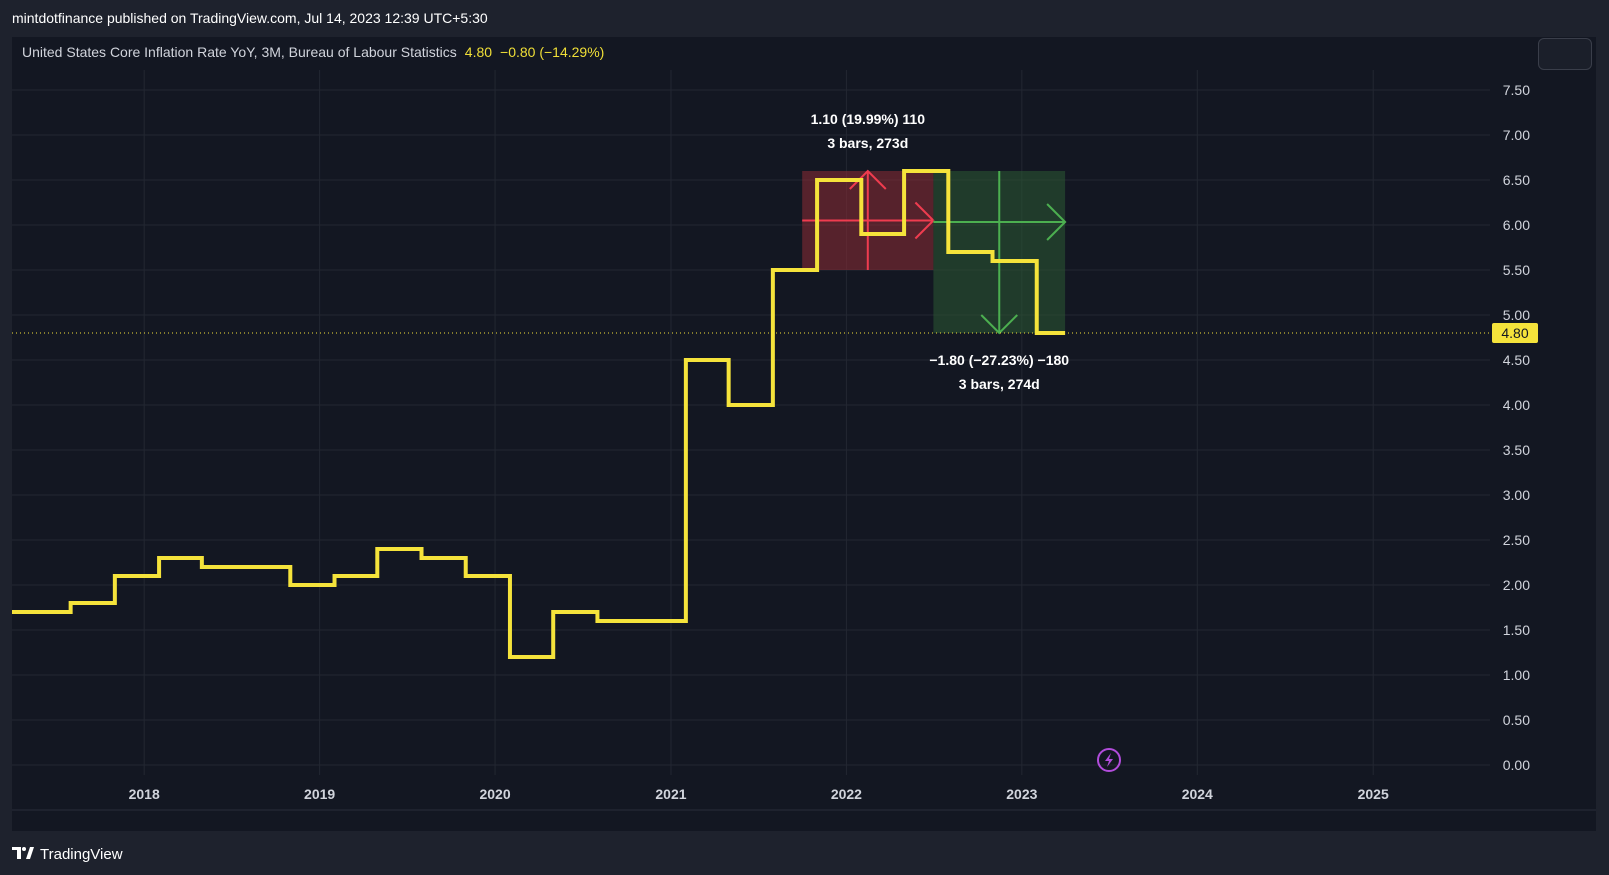  Describe the element at coordinates (1516, 360) in the screenshot. I see `y-tick-label: 4.50` at that location.